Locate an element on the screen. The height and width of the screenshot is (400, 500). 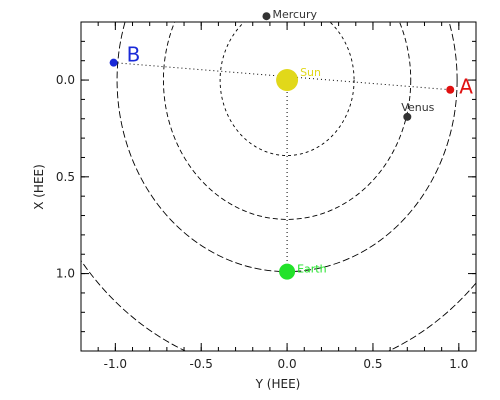
mercury-marker is located at coordinates (266, 16).